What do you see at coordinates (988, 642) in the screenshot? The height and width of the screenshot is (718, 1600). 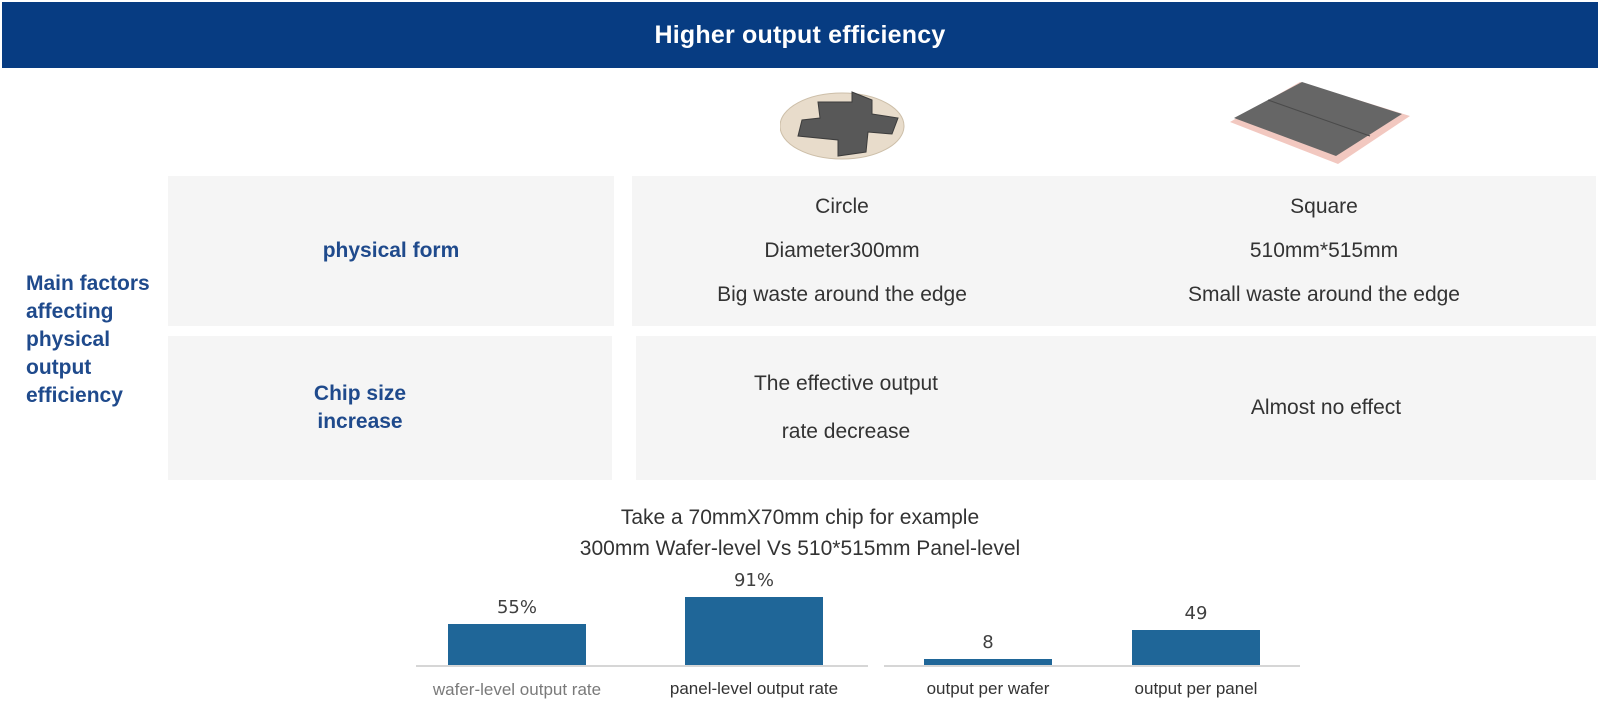 I see `value-label-output-per-wafer: 8` at bounding box center [988, 642].